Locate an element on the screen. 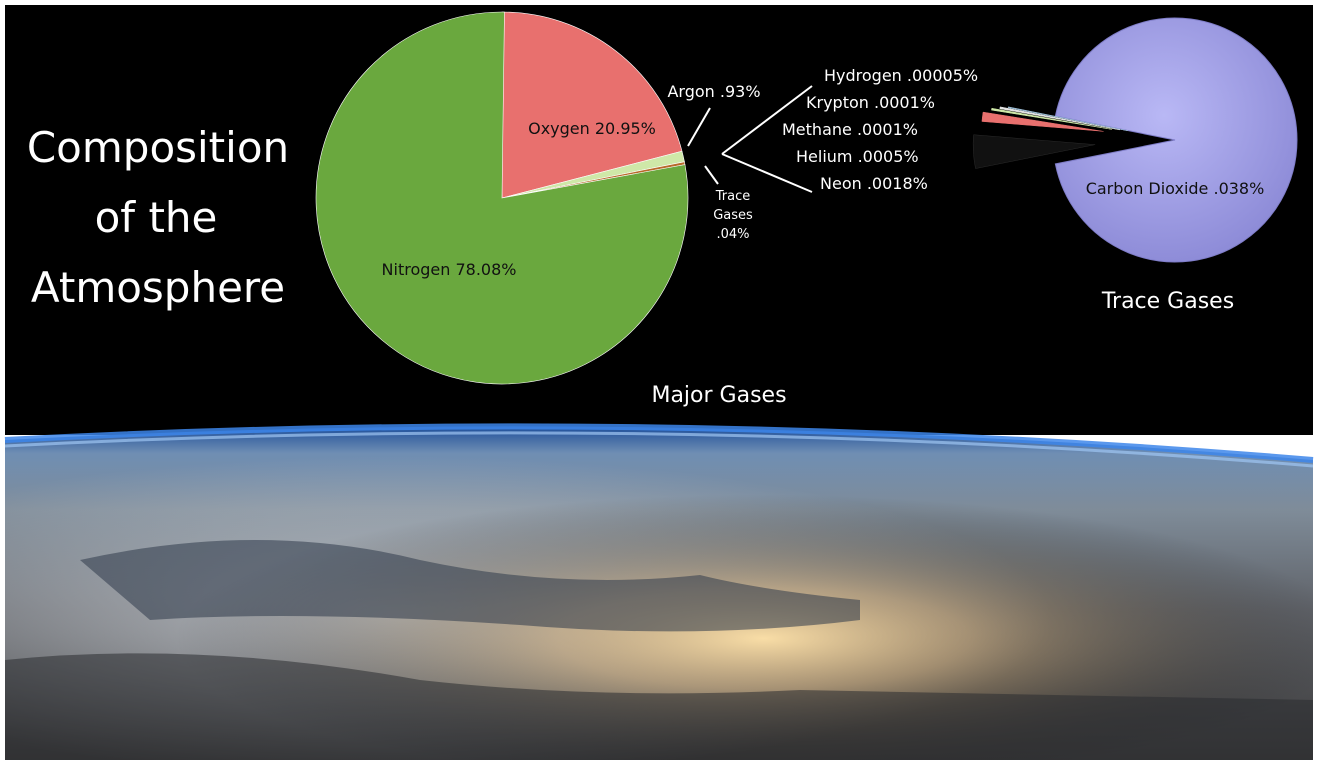 This screenshot has height=765, width=1318. trace-note-line-1: Trace is located at coordinates (733, 196).